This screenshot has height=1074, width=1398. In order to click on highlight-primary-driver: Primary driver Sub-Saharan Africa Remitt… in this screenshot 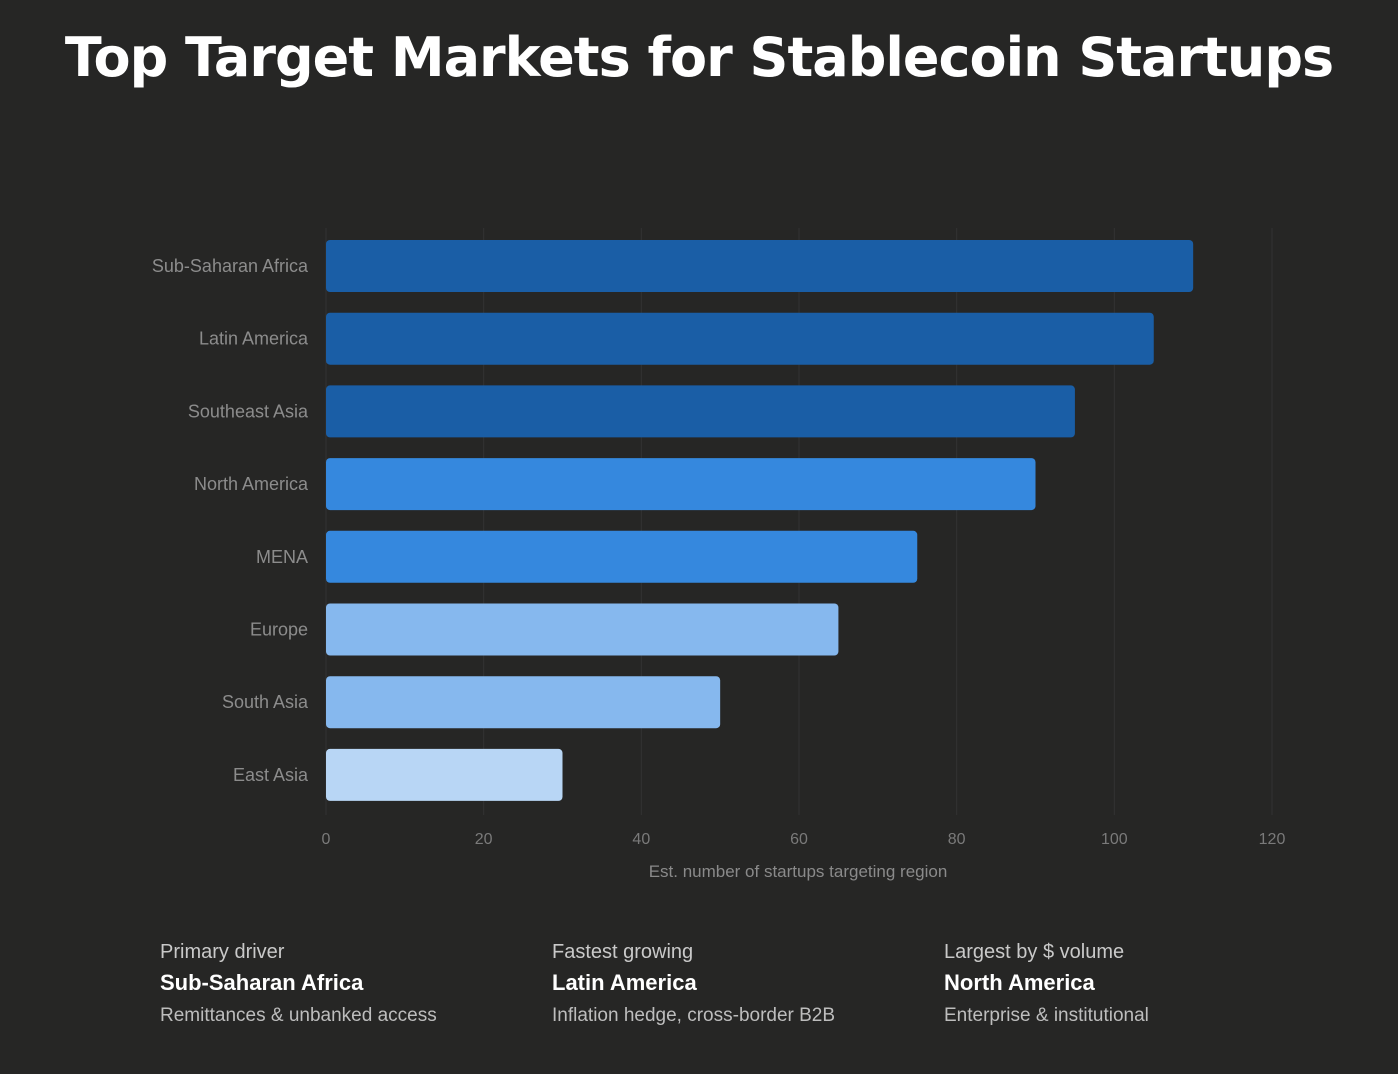, I will do `click(350, 985)`.